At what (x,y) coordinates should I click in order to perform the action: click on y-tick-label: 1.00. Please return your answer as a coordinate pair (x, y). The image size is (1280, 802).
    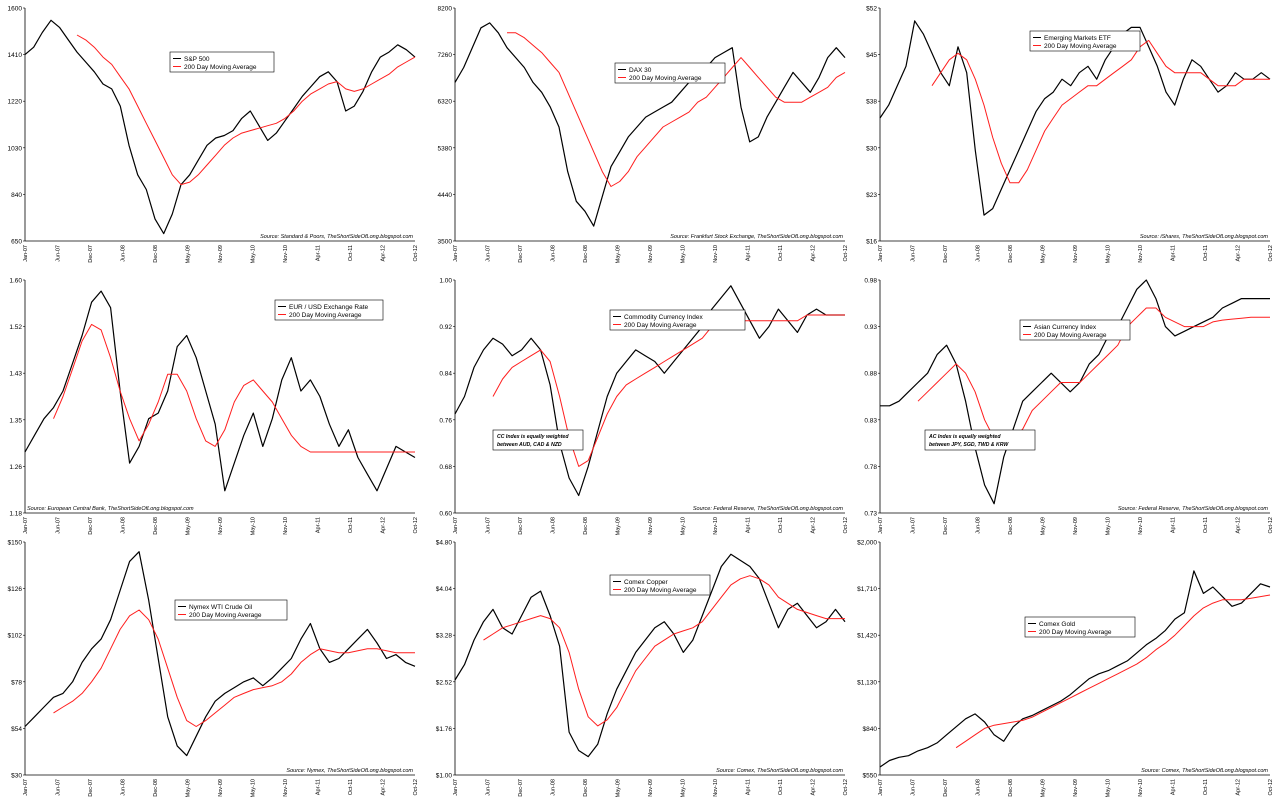
    Looking at the image, I should click on (445, 281).